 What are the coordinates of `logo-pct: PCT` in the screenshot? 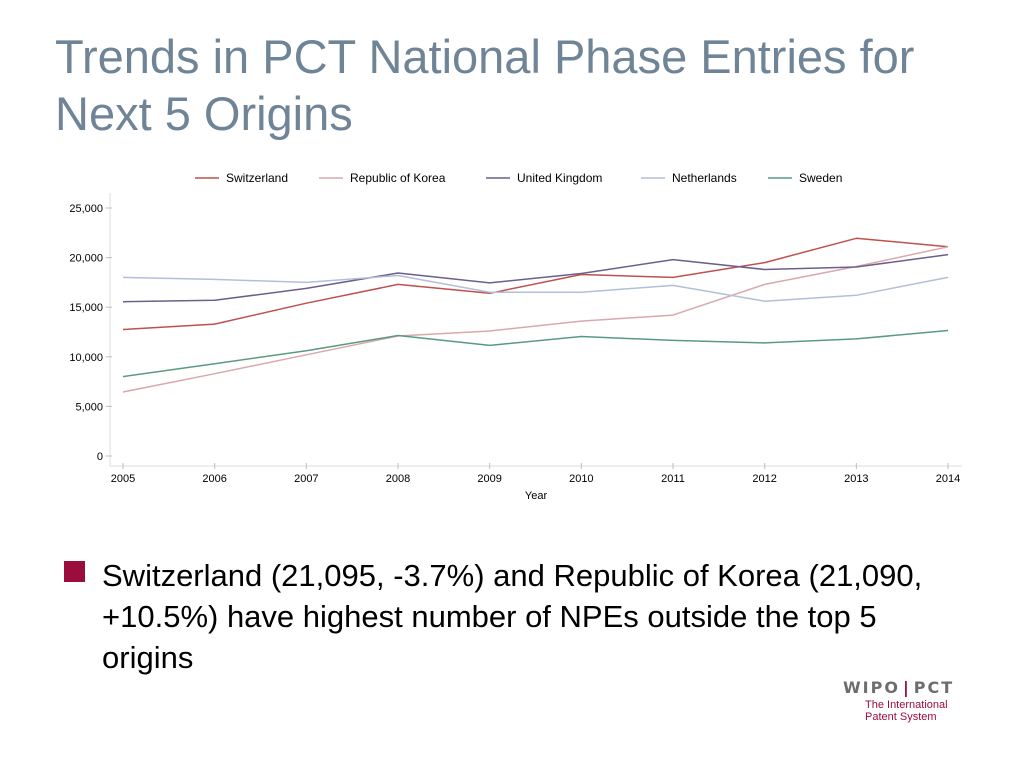 It's located at (934, 687).